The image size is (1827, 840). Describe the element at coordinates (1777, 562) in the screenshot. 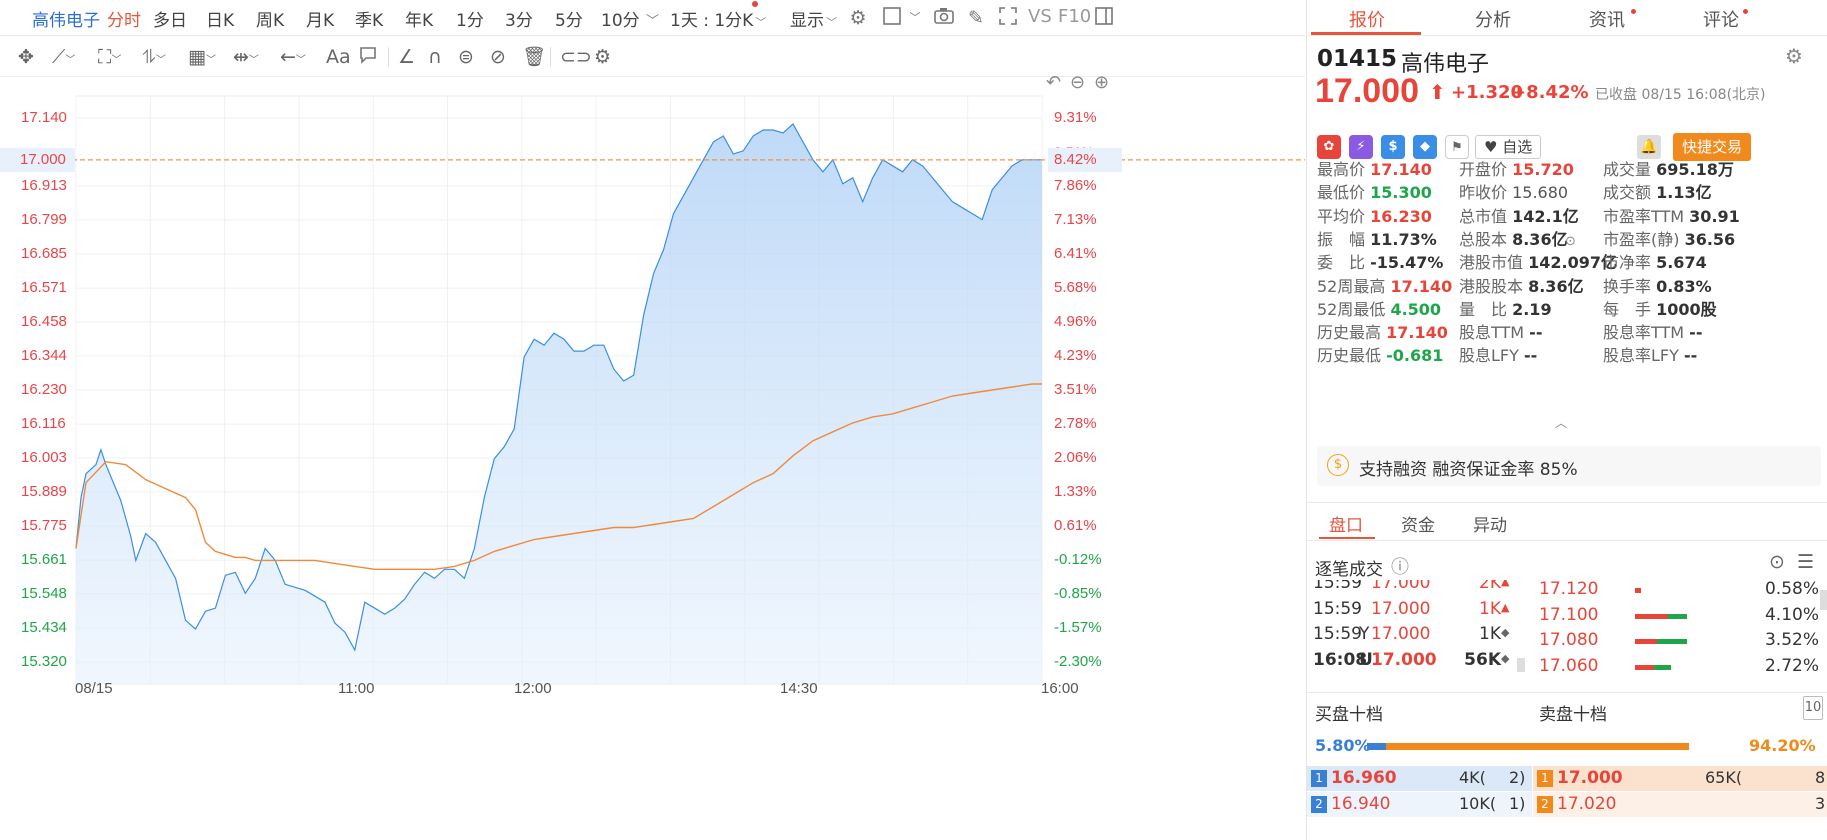

I see `more-options-icon: ⊙` at that location.